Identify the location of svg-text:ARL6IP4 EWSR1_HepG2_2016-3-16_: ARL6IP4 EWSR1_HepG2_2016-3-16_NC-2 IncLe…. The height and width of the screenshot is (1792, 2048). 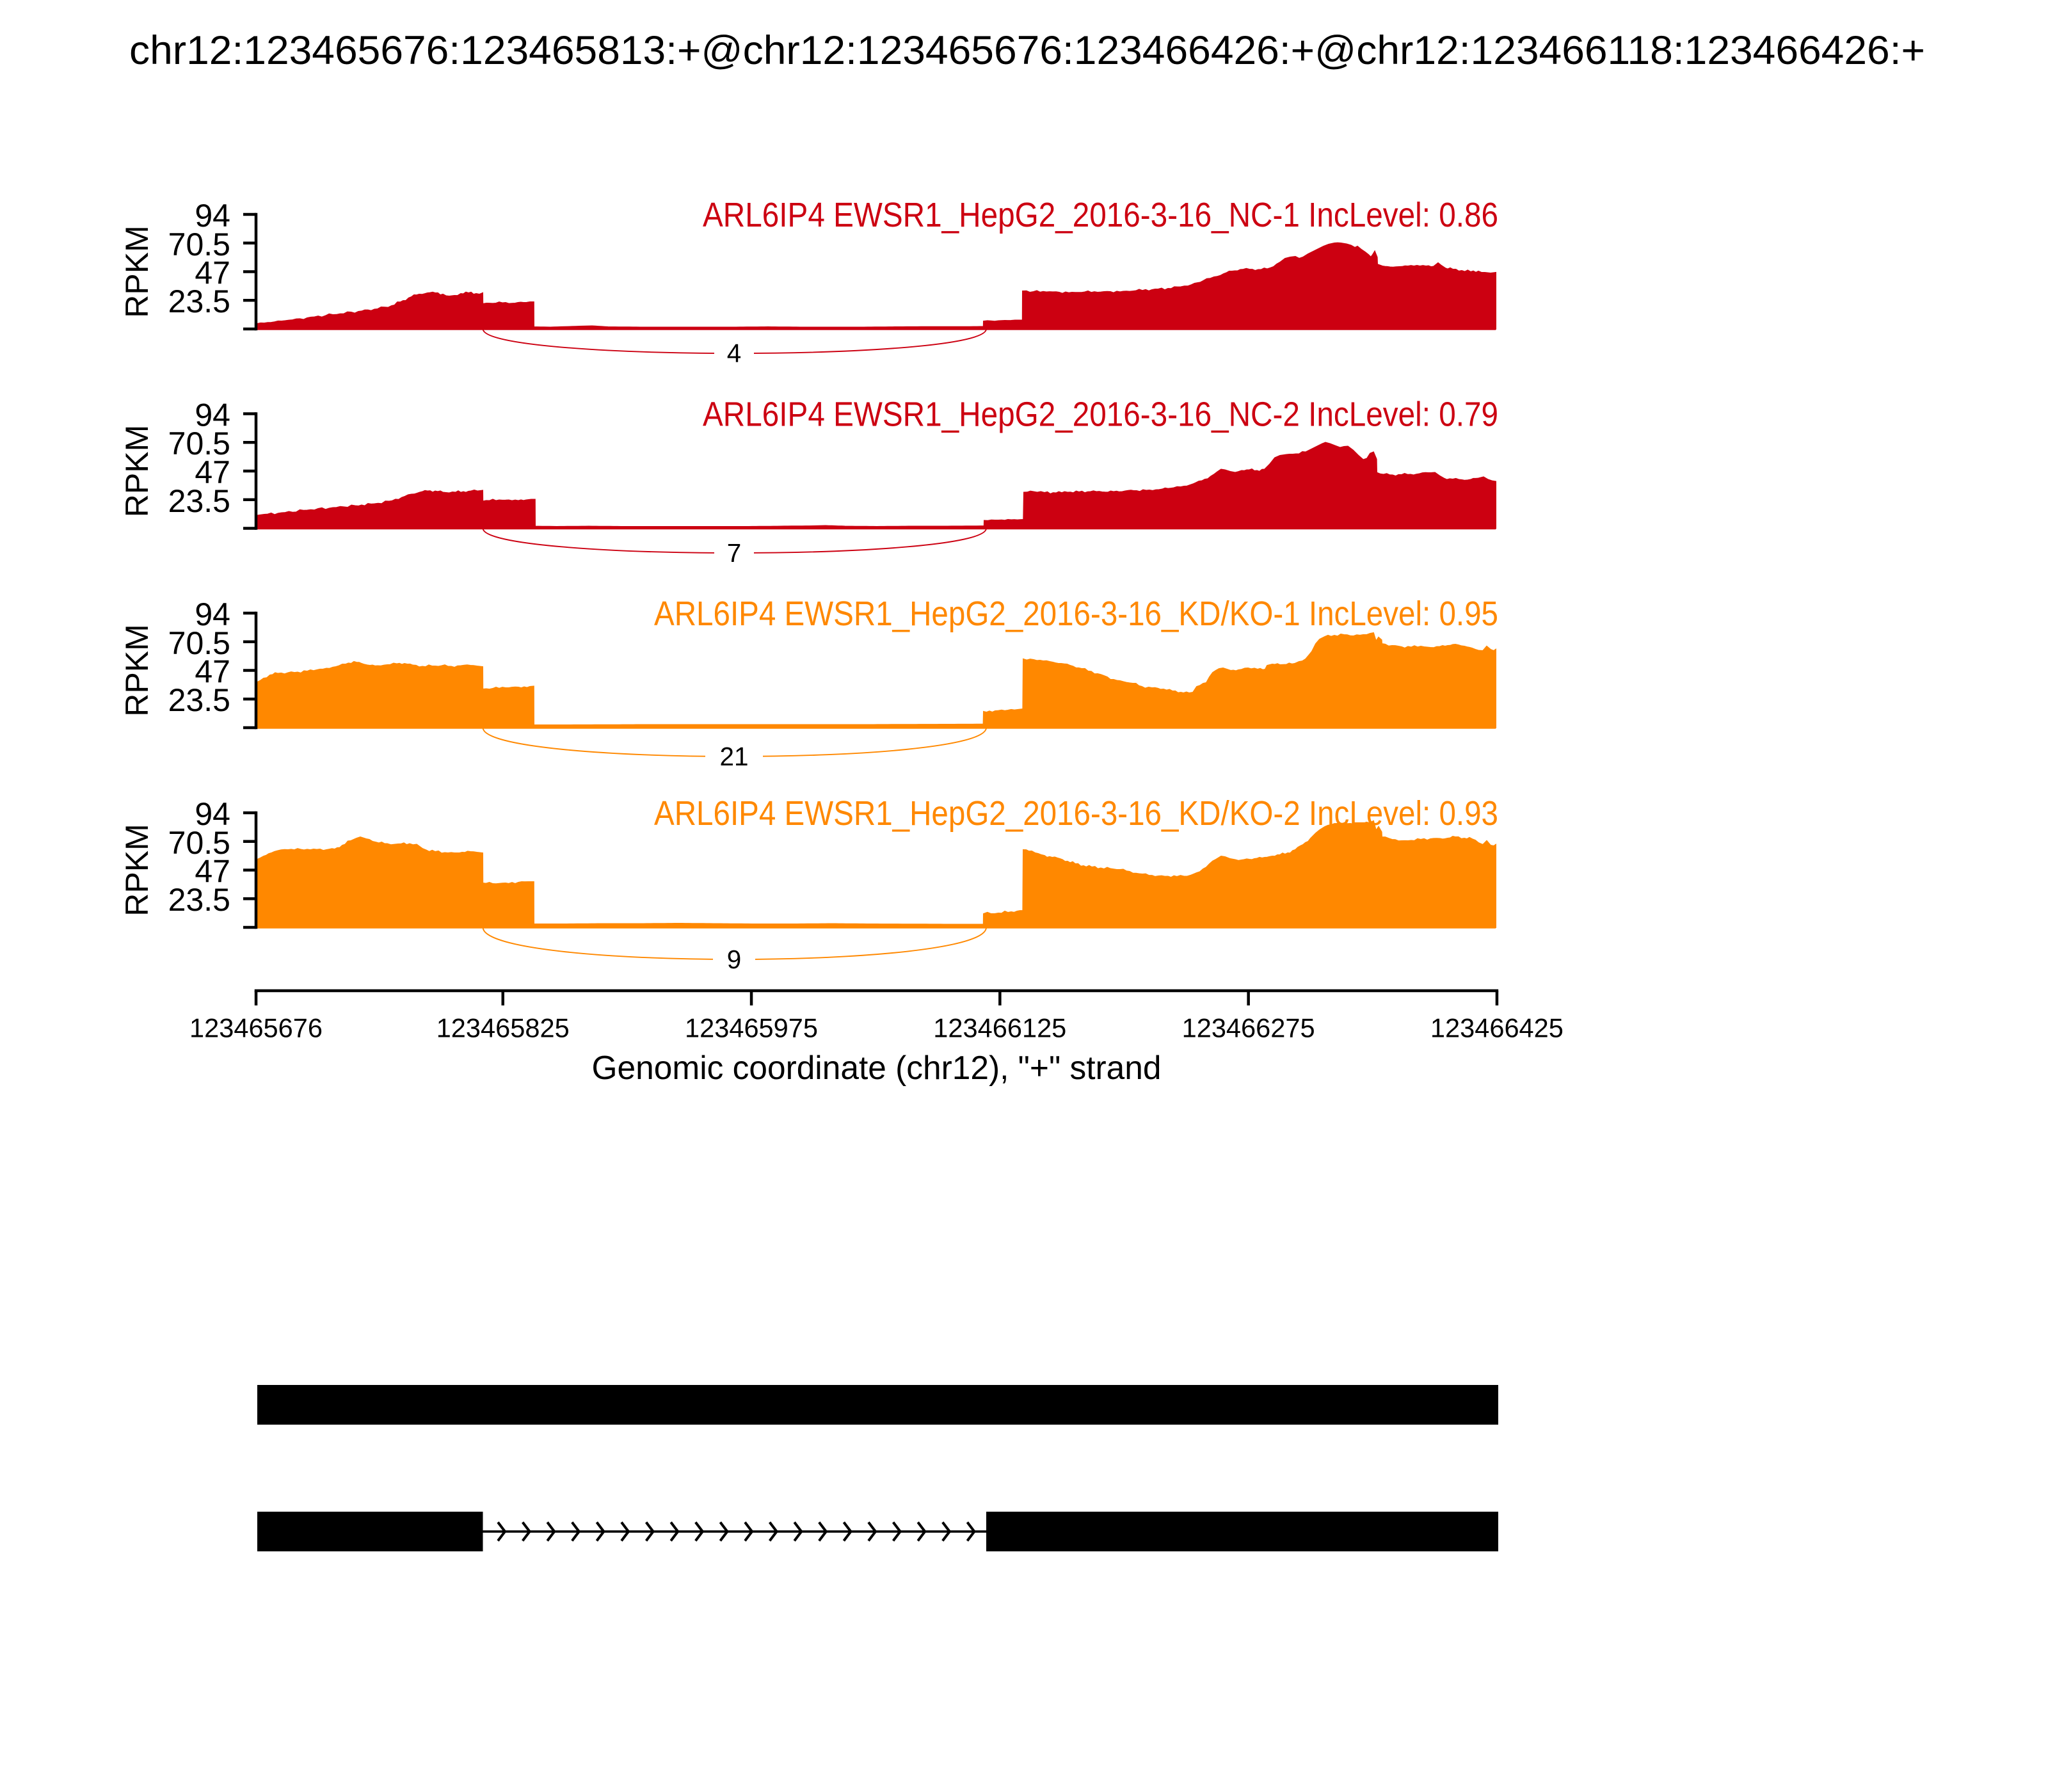
(1100, 415).